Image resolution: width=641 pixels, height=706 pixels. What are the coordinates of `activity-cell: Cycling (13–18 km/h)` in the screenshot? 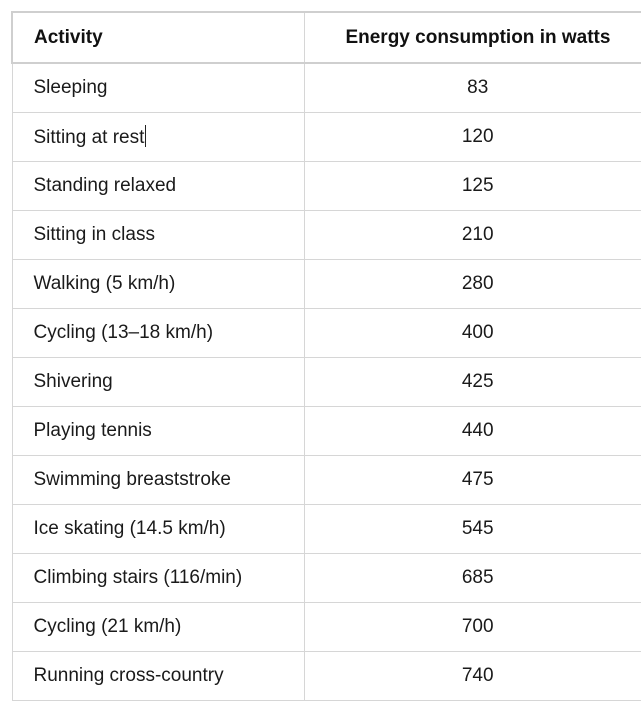 It's located at (158, 333).